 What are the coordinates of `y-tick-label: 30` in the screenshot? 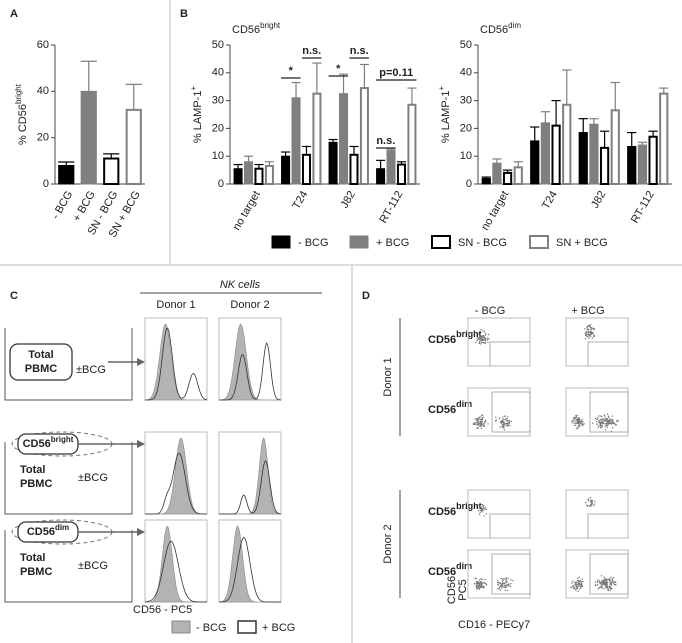 It's located at (466, 101).